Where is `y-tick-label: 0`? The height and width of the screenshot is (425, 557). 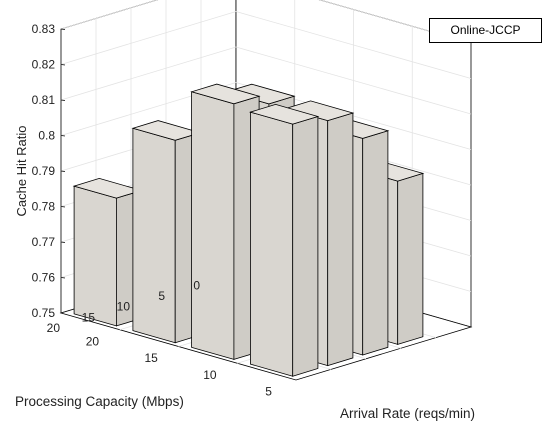
y-tick-label: 0 is located at coordinates (196, 285).